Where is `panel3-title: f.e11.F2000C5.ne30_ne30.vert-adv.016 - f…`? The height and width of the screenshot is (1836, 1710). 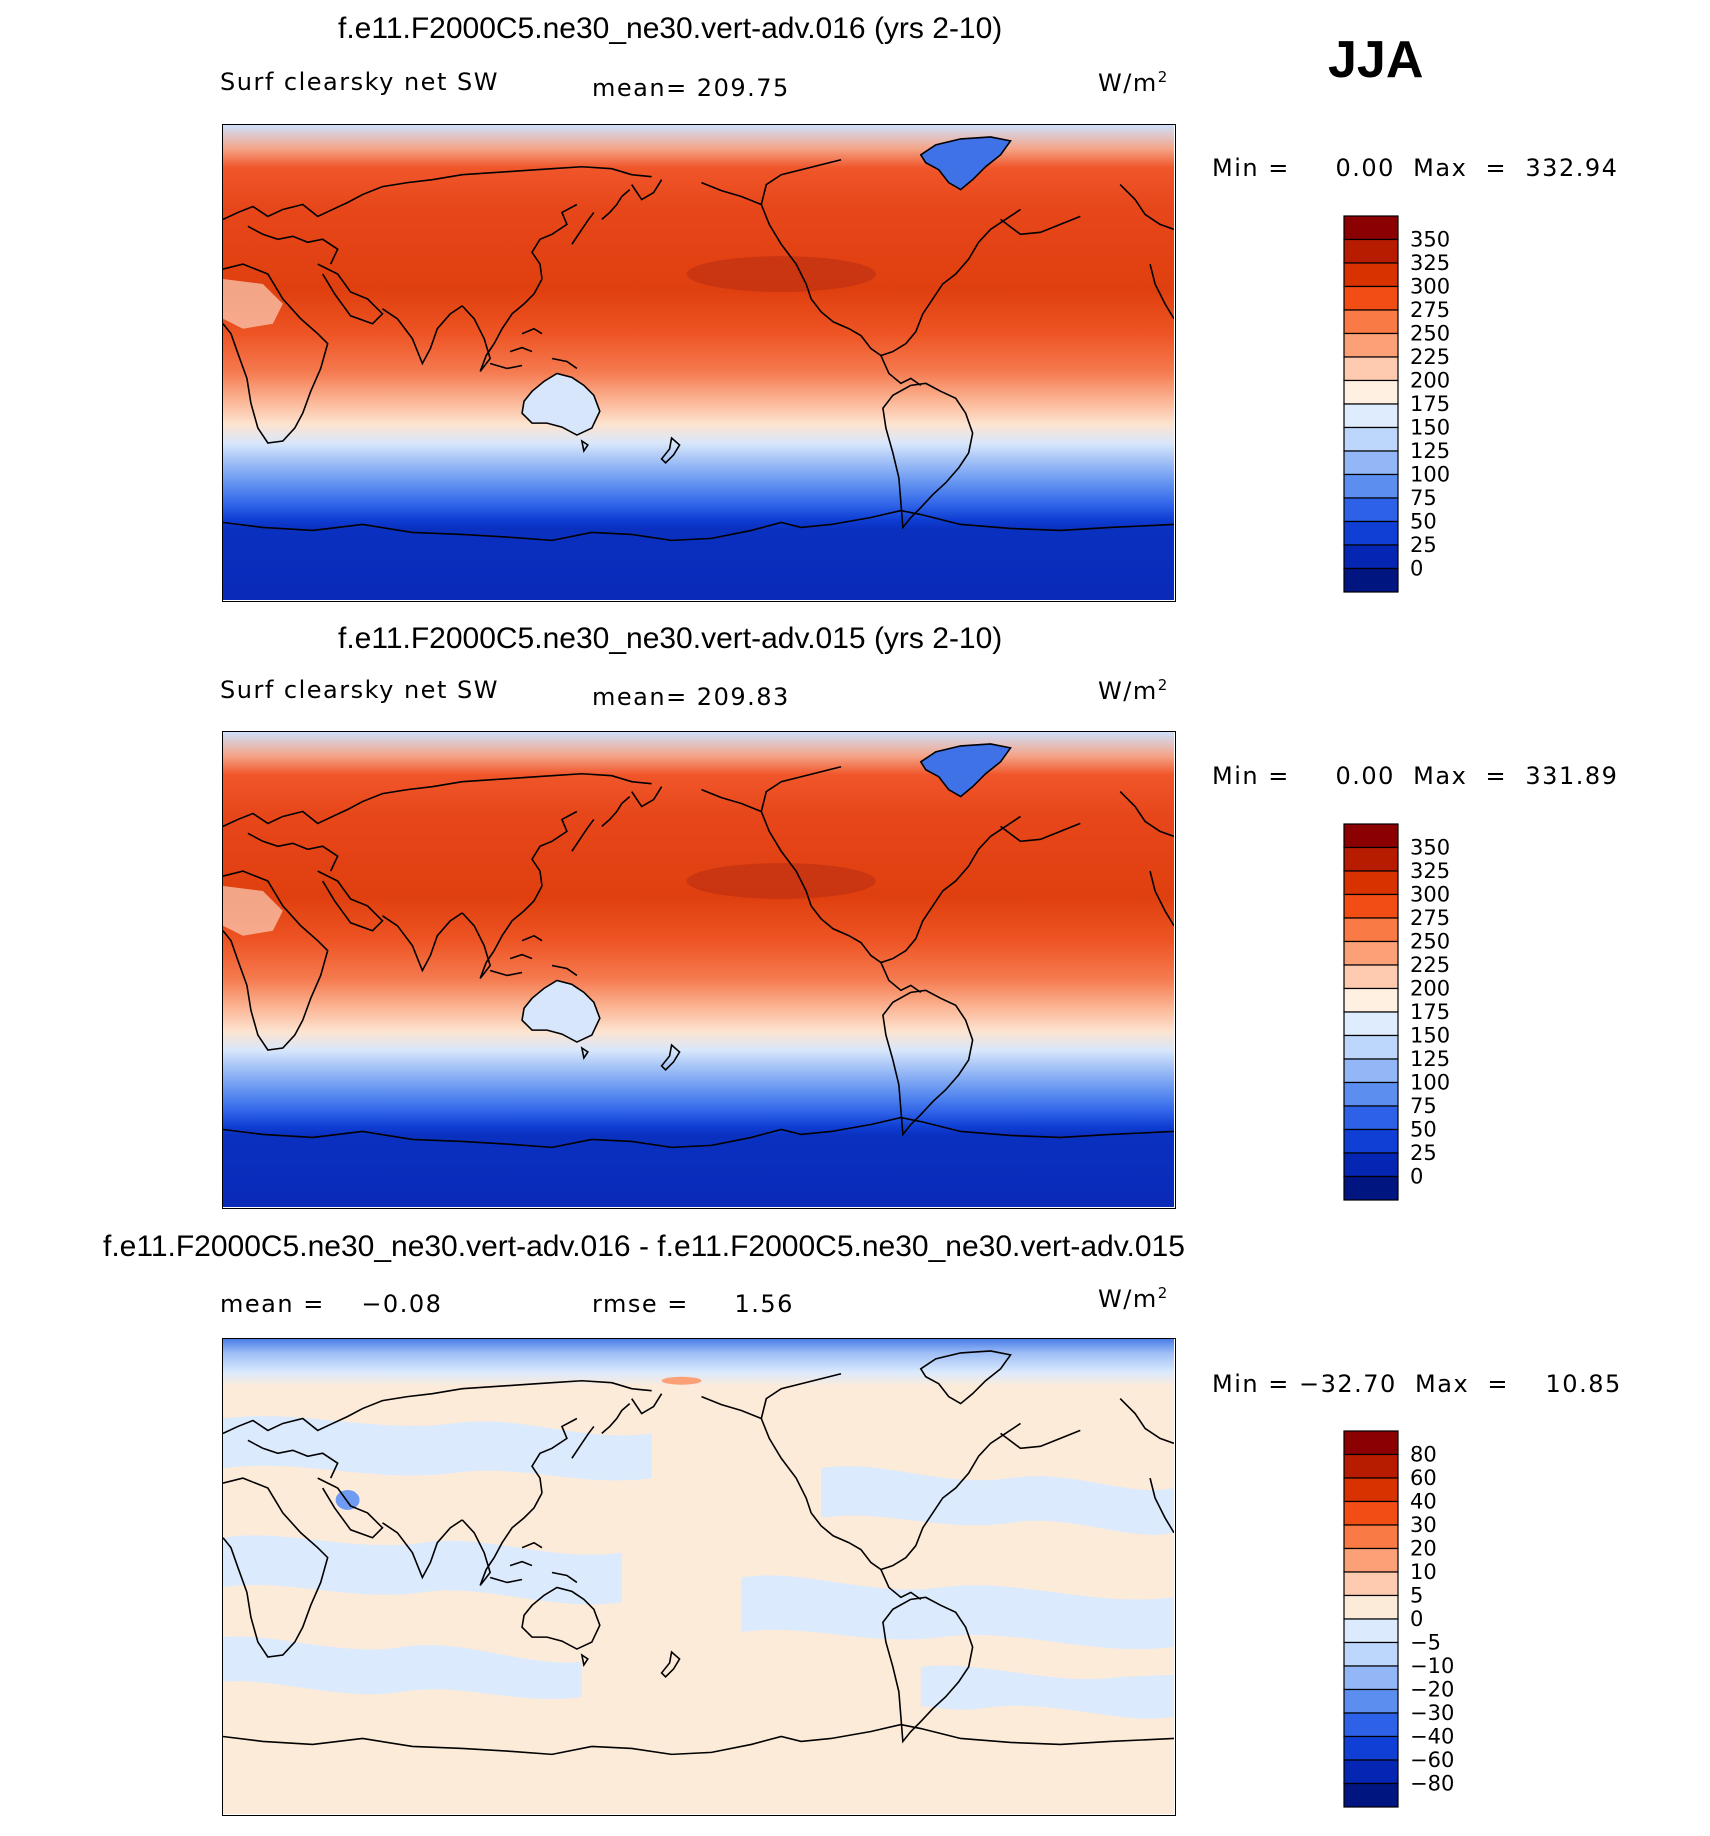
panel3-title: f.e11.F2000C5.ne30_ne30.vert-adv.016 - f… is located at coordinates (644, 1246).